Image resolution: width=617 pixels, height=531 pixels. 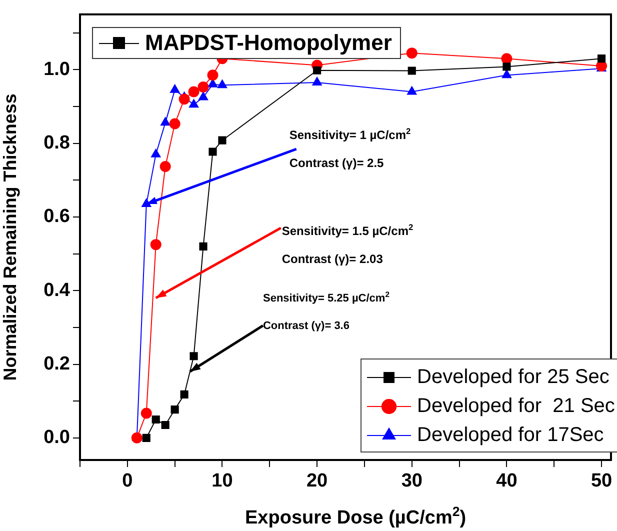 I want to click on legend-label: Developed for 21 Sec, so click(x=516, y=406).